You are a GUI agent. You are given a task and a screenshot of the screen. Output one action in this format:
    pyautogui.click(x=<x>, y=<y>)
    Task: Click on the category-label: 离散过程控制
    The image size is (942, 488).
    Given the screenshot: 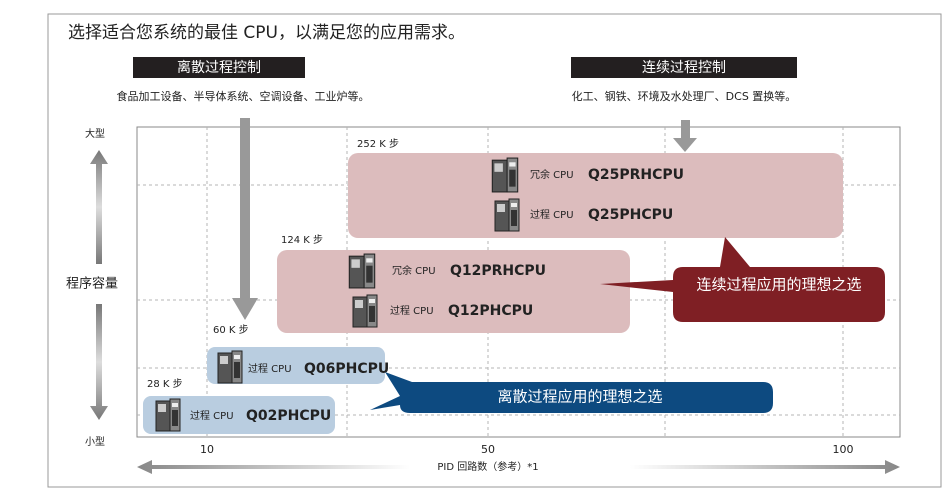 What is the action you would take?
    pyautogui.click(x=219, y=67)
    